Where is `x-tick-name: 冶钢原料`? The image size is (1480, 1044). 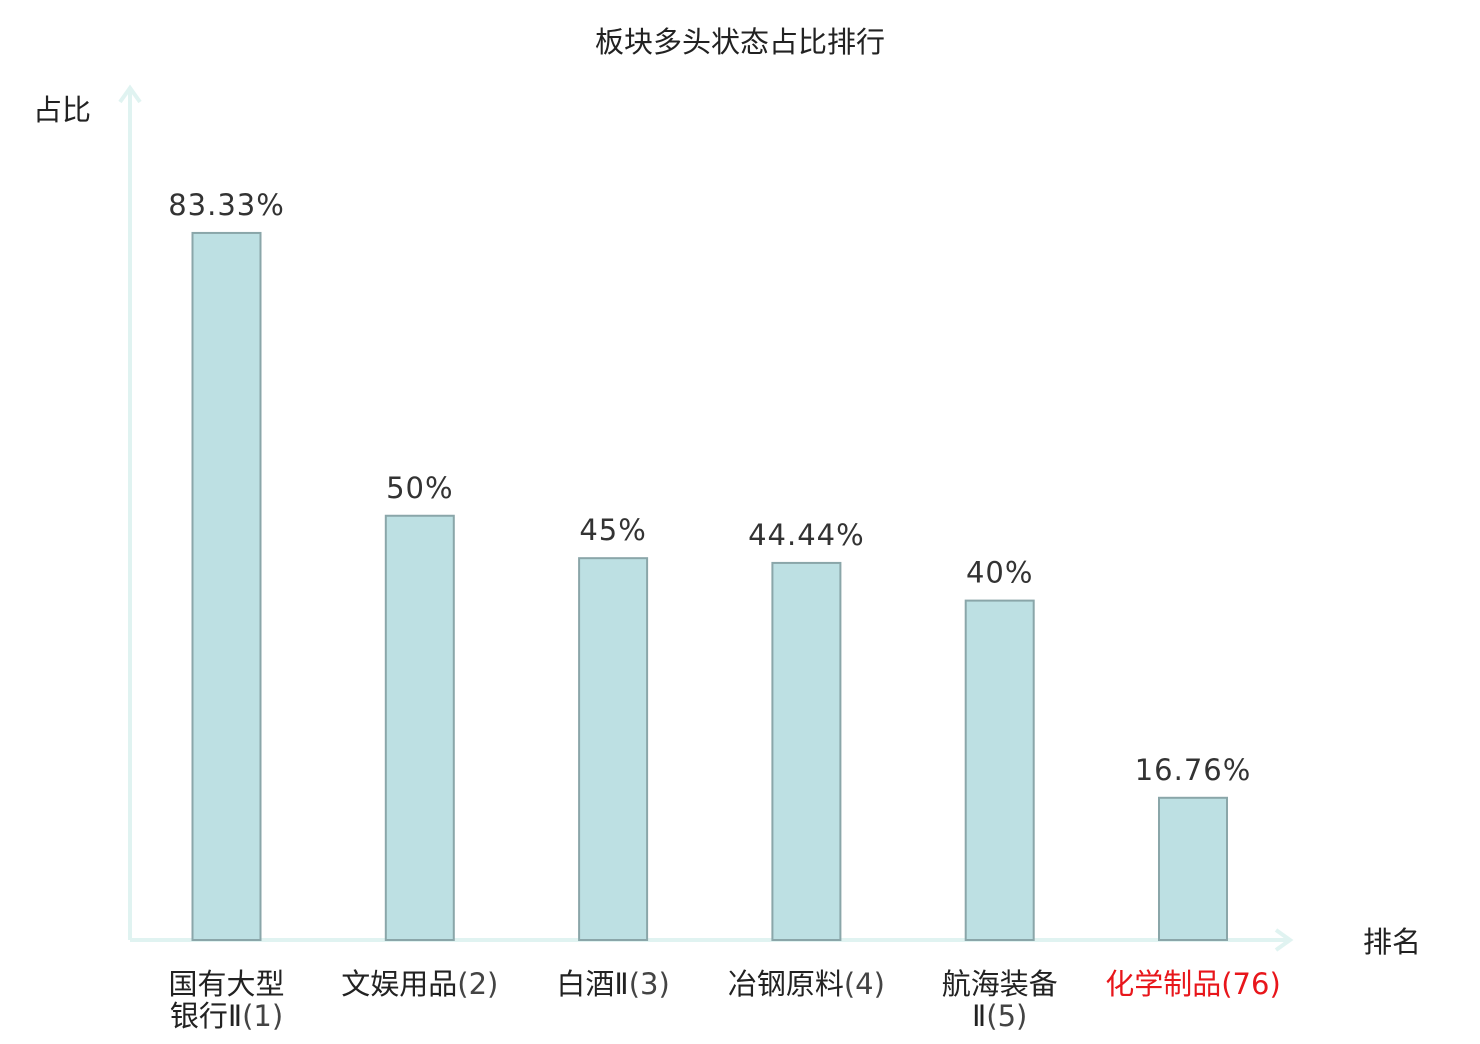
x-tick-name: 冶钢原料 is located at coordinates (786, 984).